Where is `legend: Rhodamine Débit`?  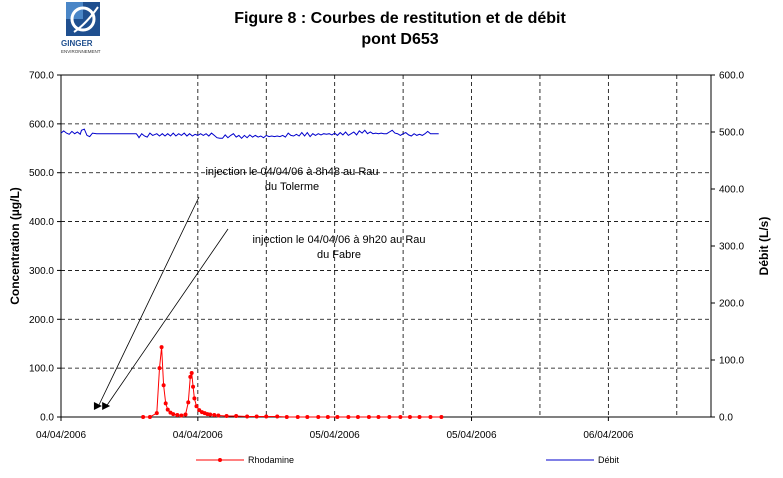 legend: Rhodamine Débit is located at coordinates (408, 460).